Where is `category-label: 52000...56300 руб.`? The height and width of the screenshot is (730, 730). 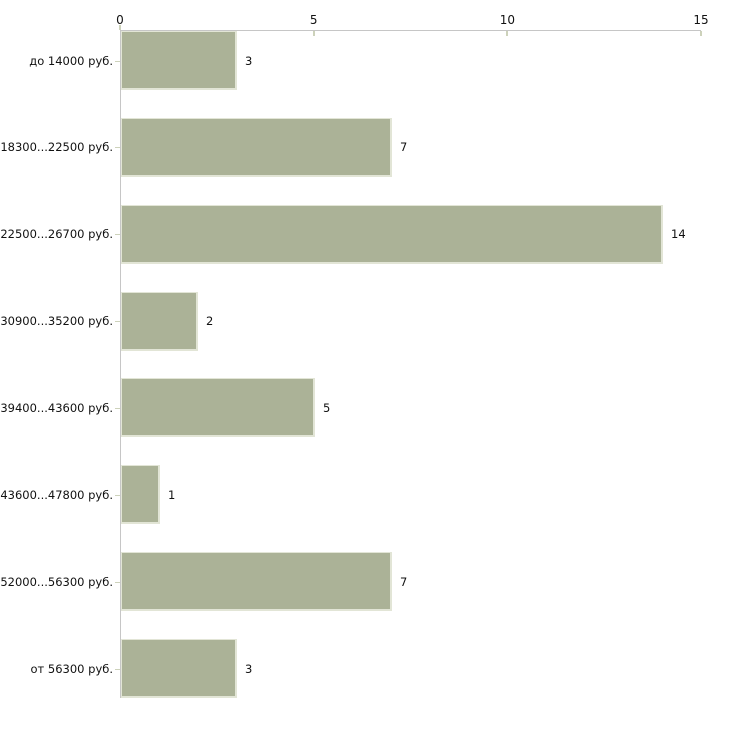 category-label: 52000...56300 руб. is located at coordinates (56, 581).